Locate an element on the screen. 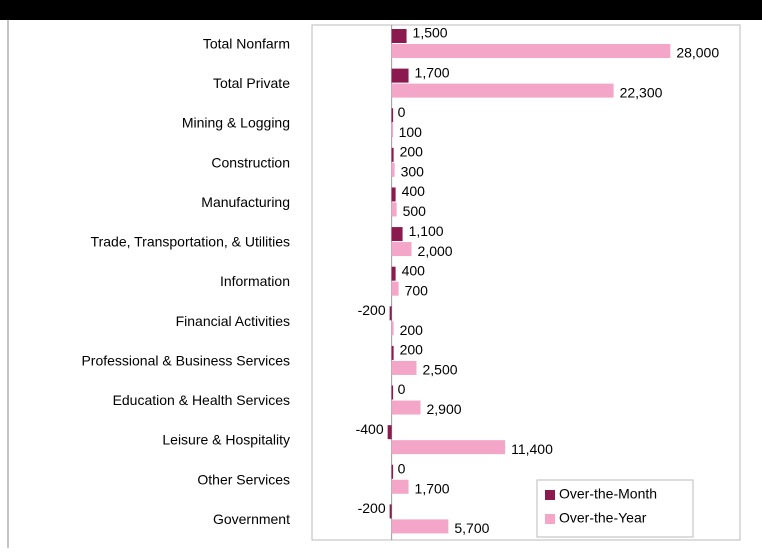 This screenshot has width=762, height=553. value-label: 2,000 is located at coordinates (435, 251).